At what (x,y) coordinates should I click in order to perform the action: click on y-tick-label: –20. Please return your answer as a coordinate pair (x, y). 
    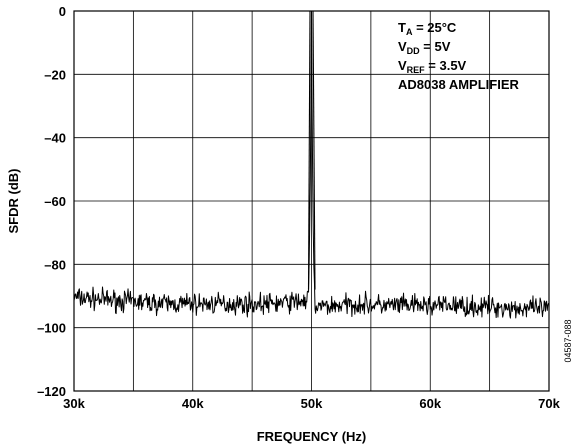
    Looking at the image, I should click on (55, 74).